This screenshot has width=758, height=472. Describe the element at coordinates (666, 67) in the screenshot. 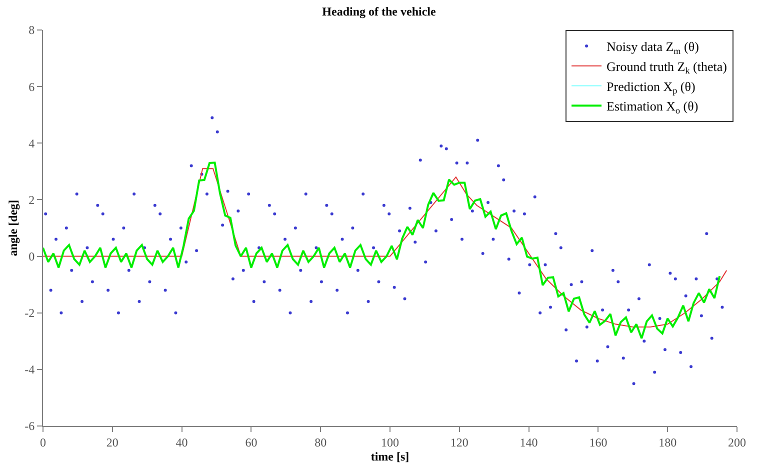

I see `legend-label: Ground truth Z$_{k}$ (theta)` at that location.